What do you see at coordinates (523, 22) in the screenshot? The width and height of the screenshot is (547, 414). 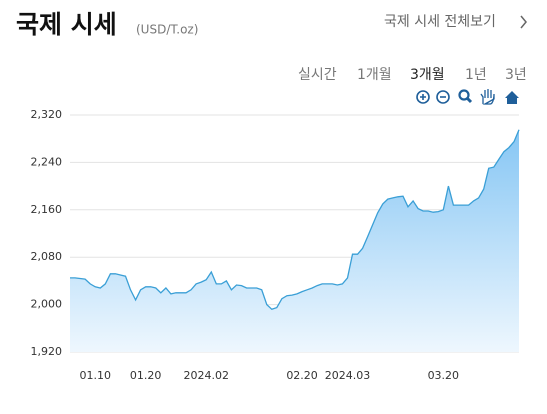 I see `chevron` at bounding box center [523, 22].